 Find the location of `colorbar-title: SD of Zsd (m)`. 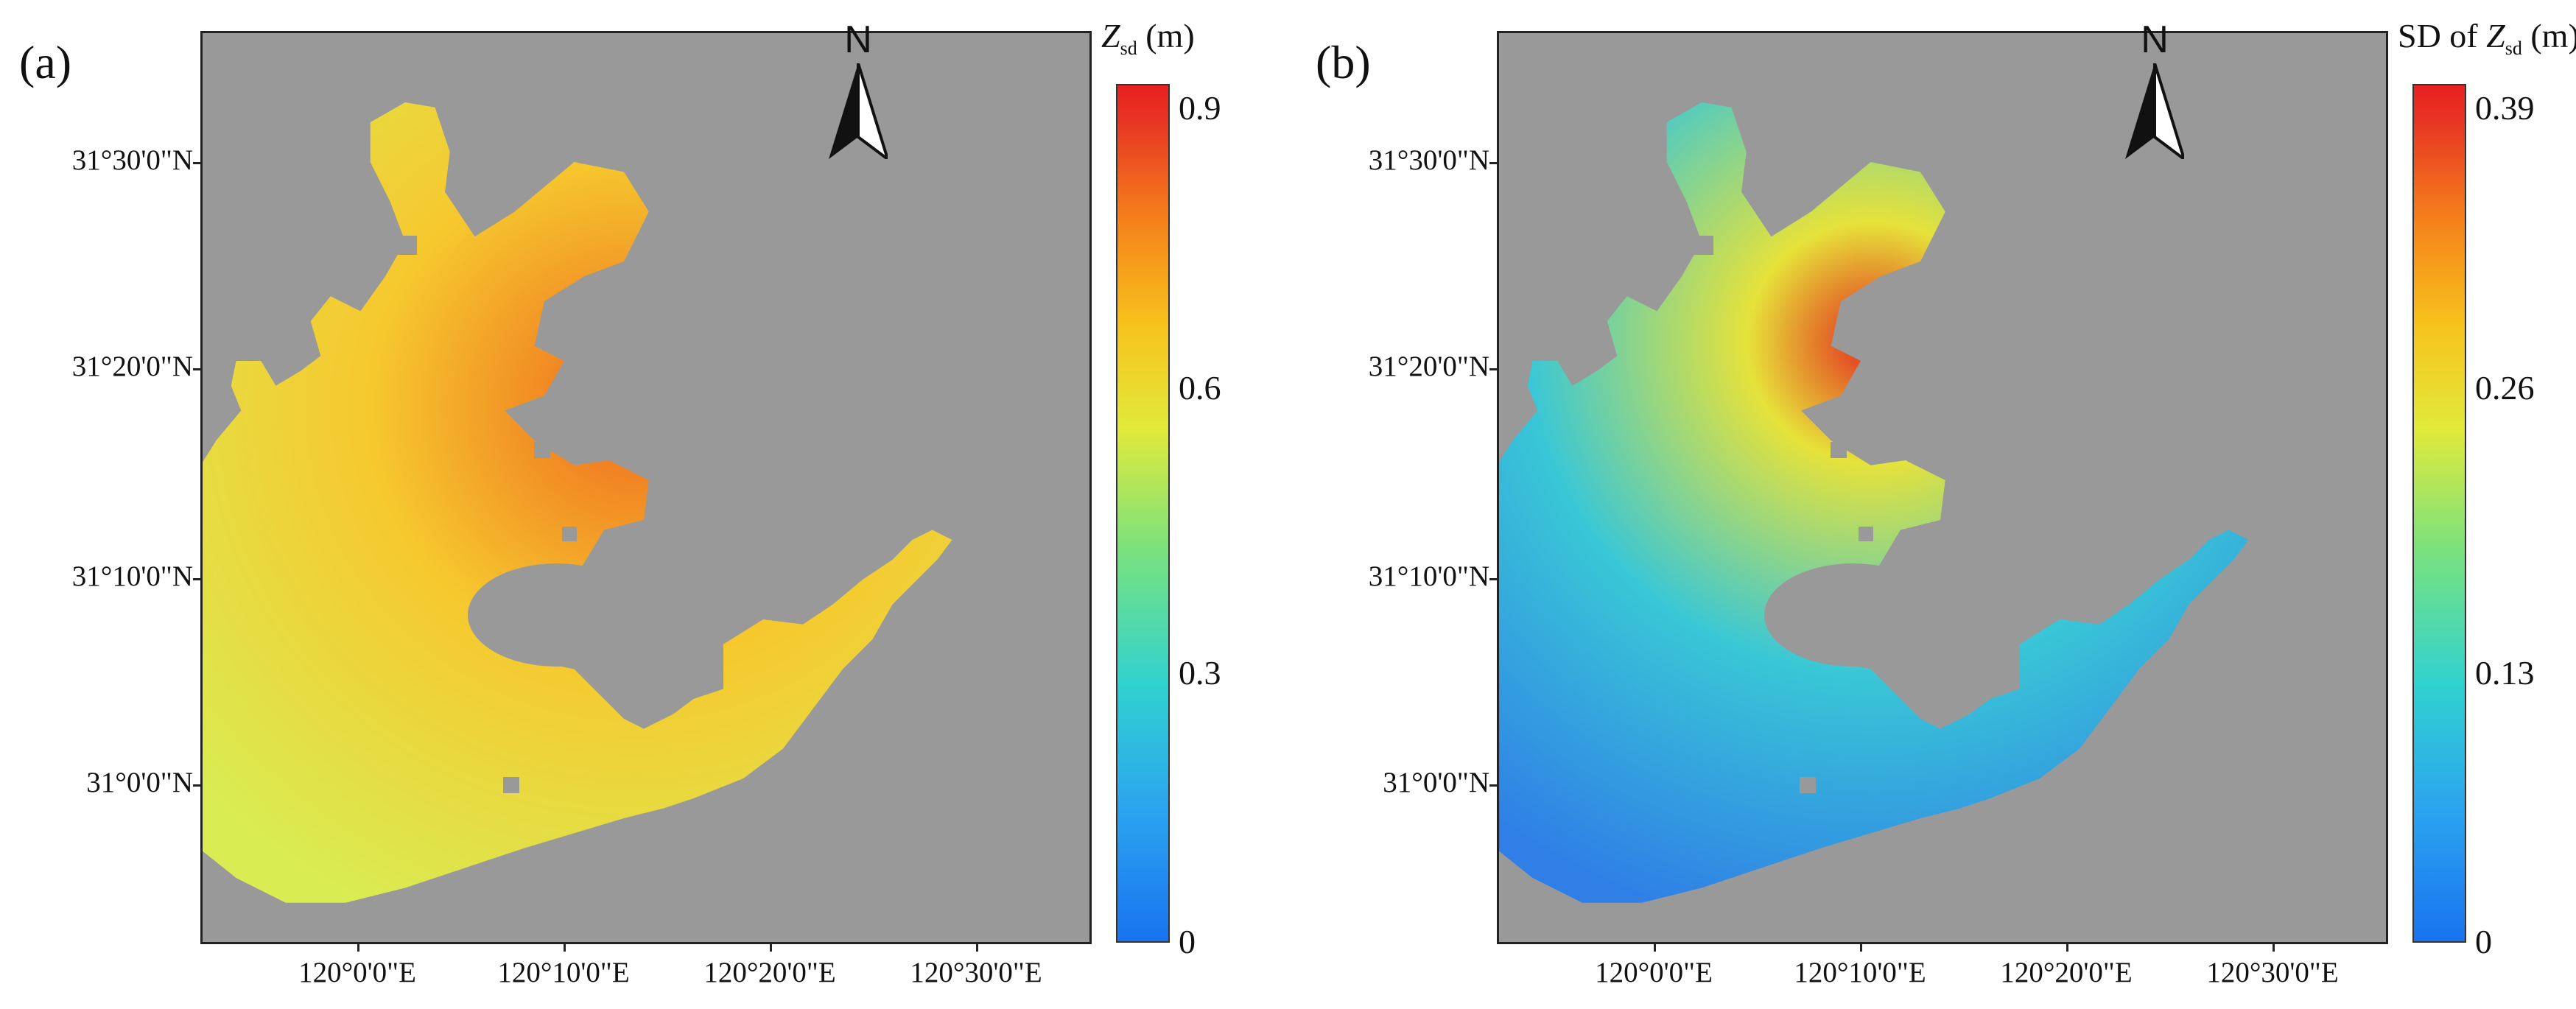

colorbar-title: SD of Zsd (m) is located at coordinates (2487, 39).